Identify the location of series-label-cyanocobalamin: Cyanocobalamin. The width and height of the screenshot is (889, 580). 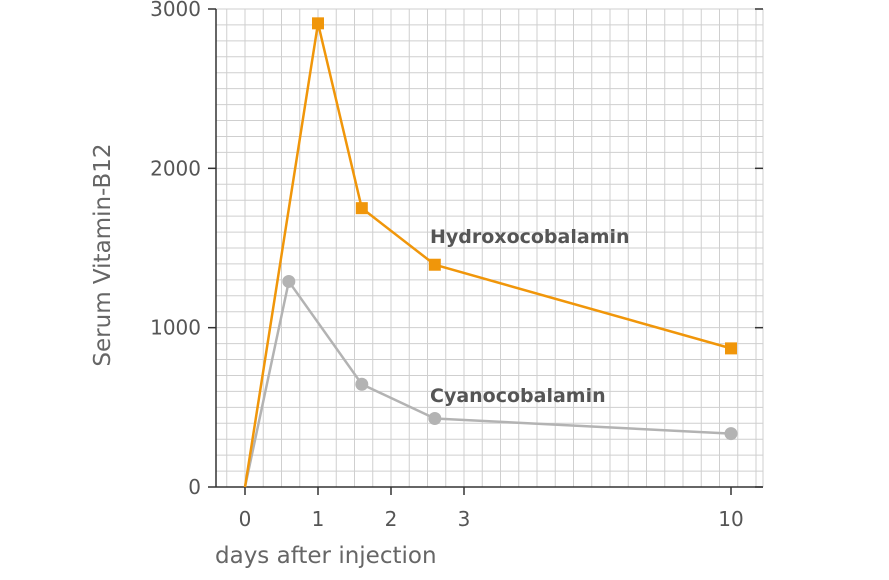
(518, 396).